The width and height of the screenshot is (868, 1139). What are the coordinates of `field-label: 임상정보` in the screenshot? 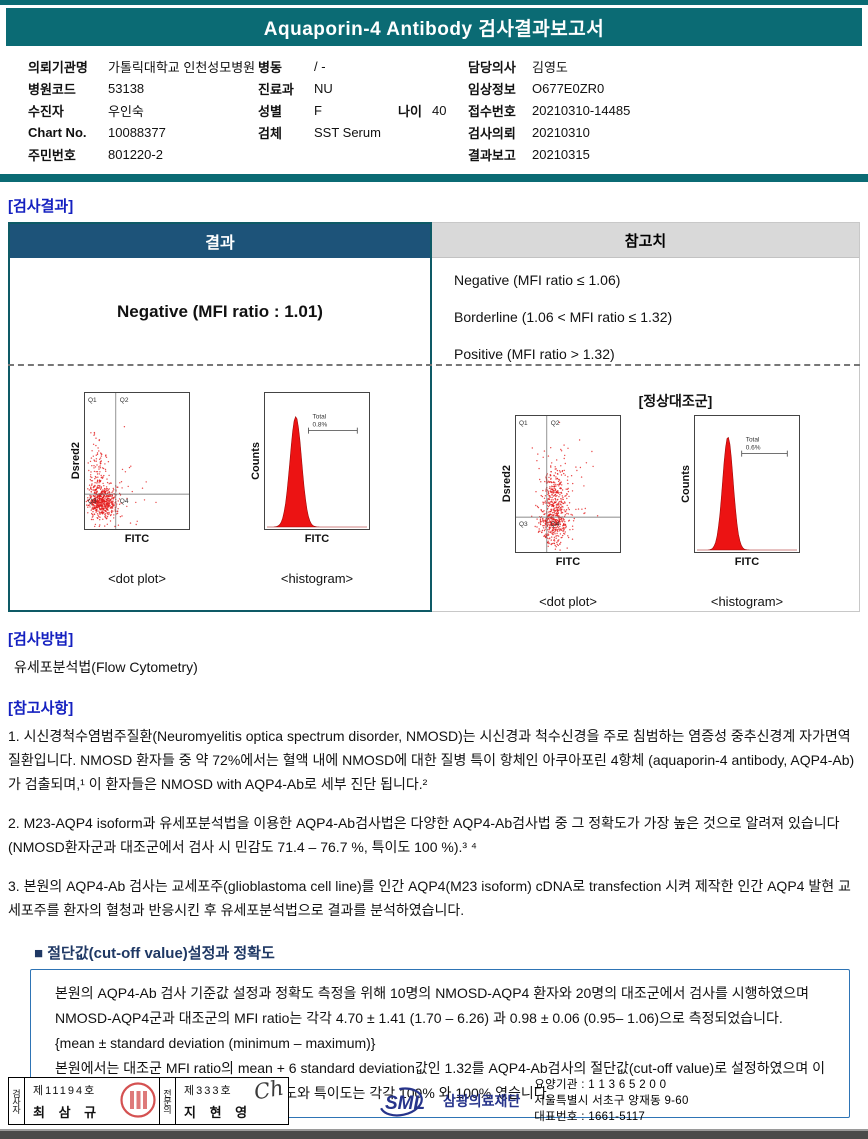 It's located at (492, 89).